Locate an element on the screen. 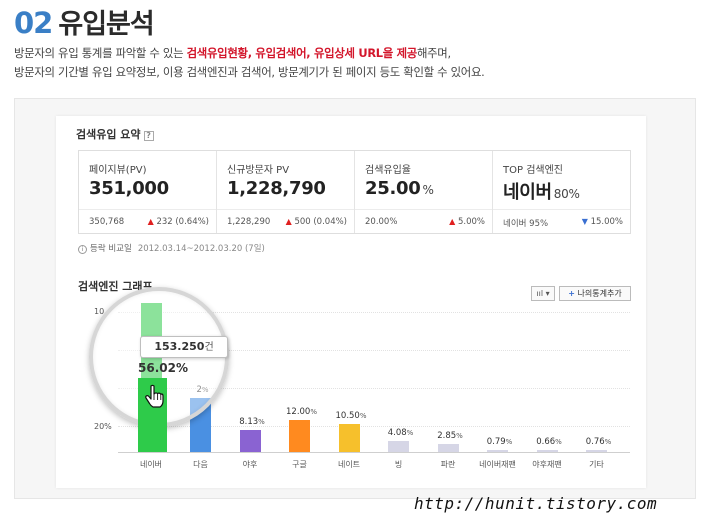 The height and width of the screenshot is (520, 701). category-label: 네이트 is located at coordinates (349, 464).